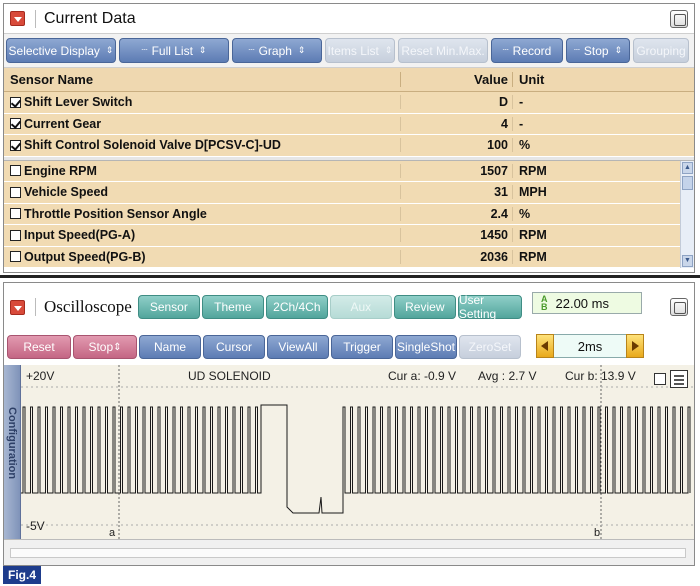  I want to click on channel-checkbox, so click(660, 379).